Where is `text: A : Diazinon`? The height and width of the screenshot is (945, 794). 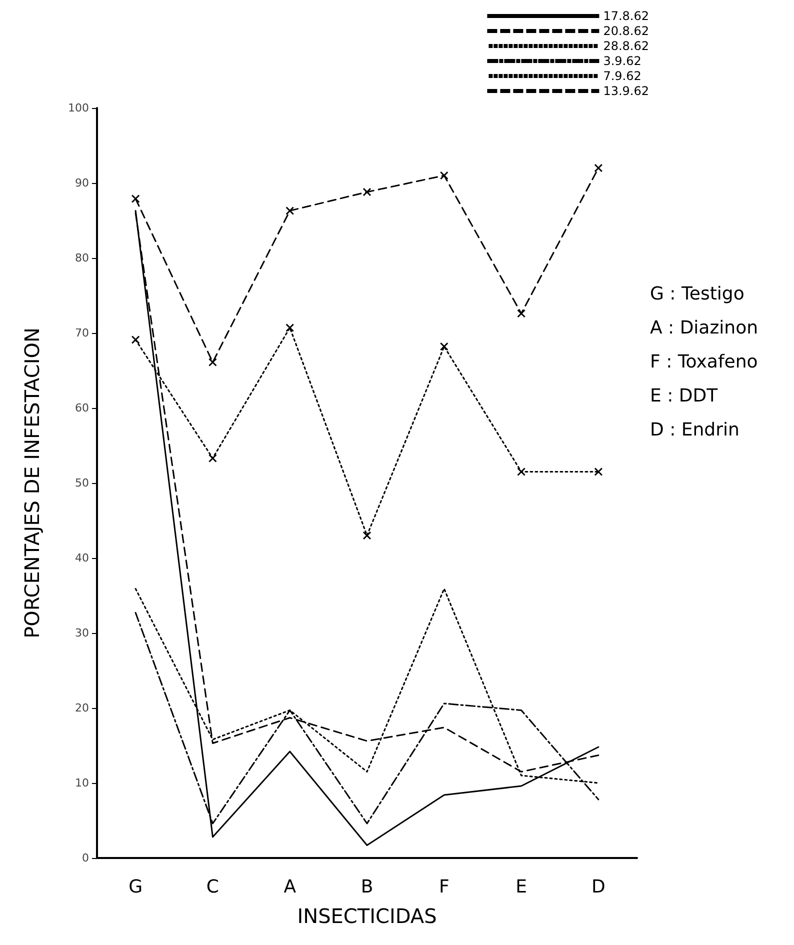
text: A : Diazinon is located at coordinates (704, 328).